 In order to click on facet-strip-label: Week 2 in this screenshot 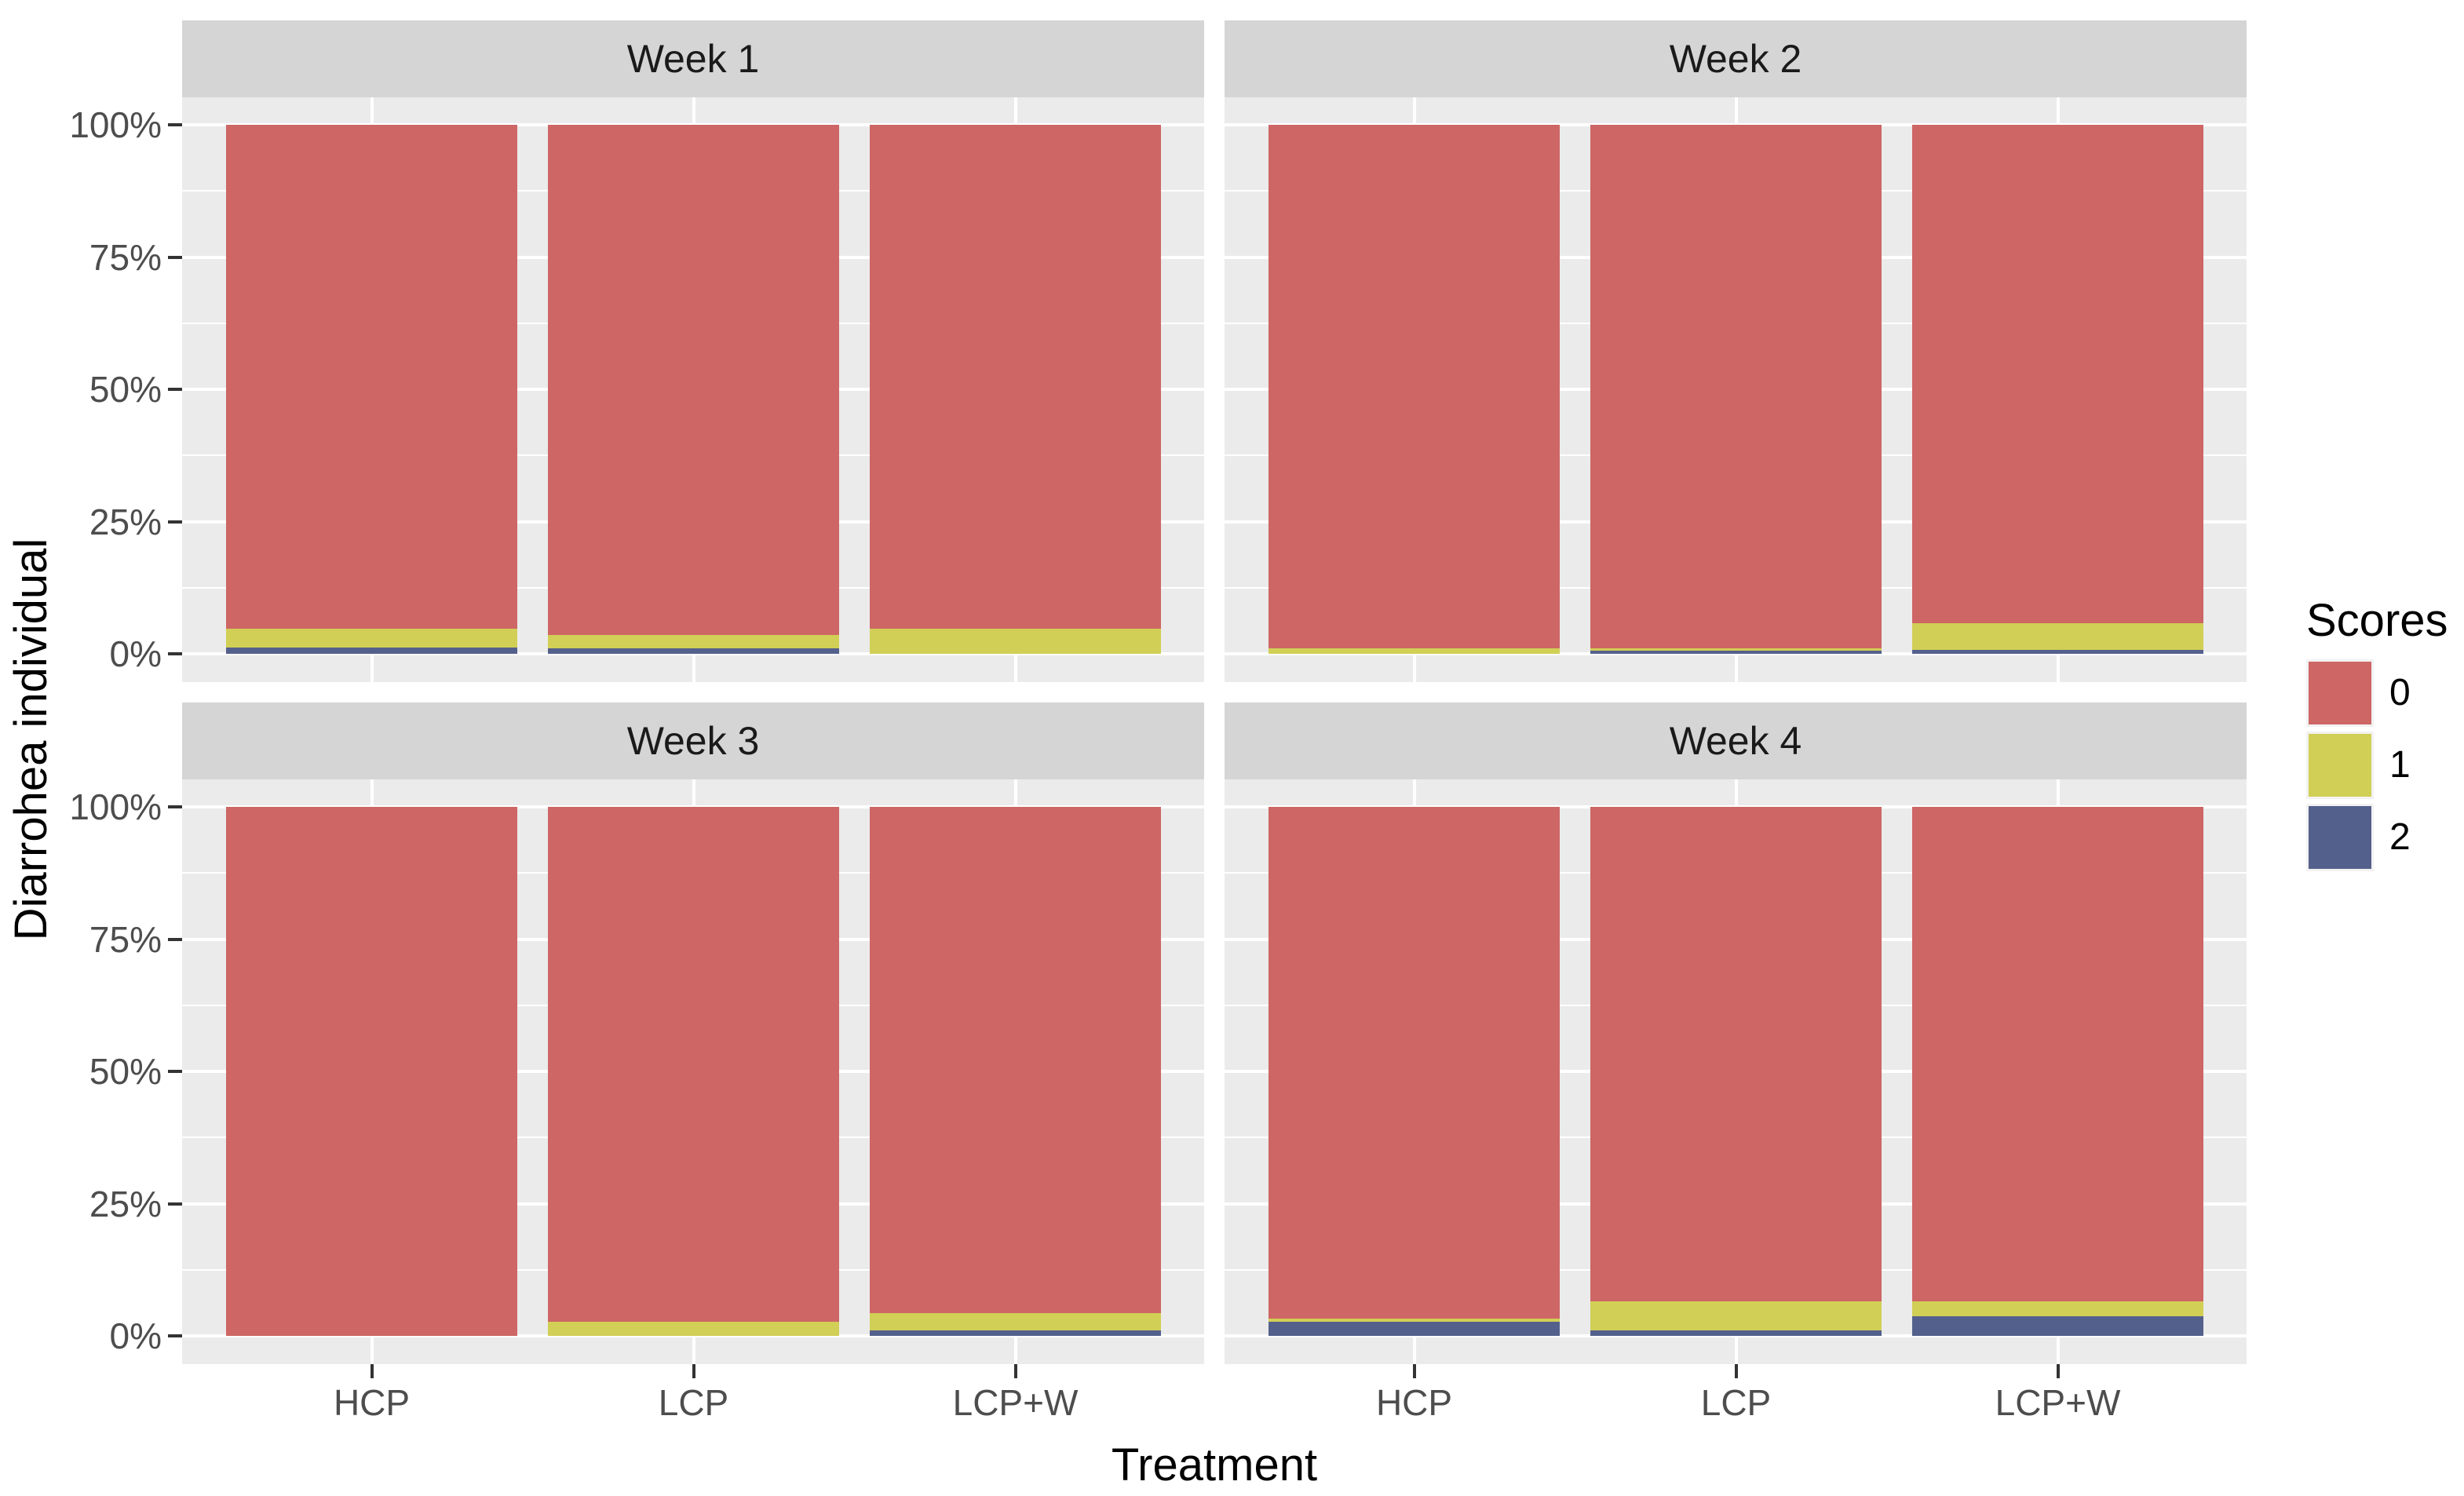, I will do `click(1735, 59)`.